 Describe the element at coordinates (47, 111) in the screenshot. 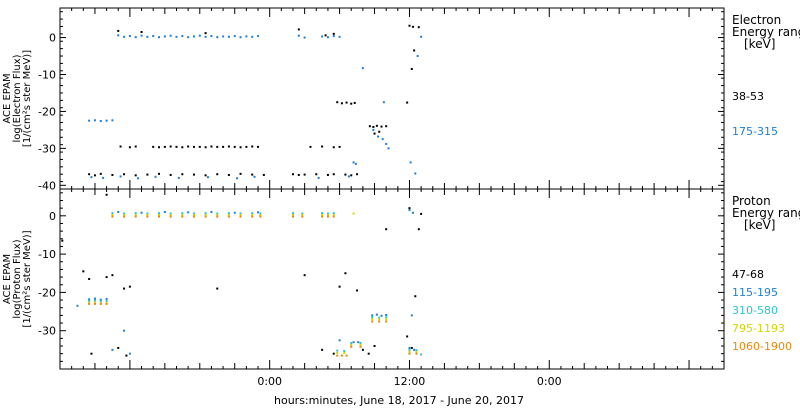

I see `electron-ytick-label: -20` at that location.